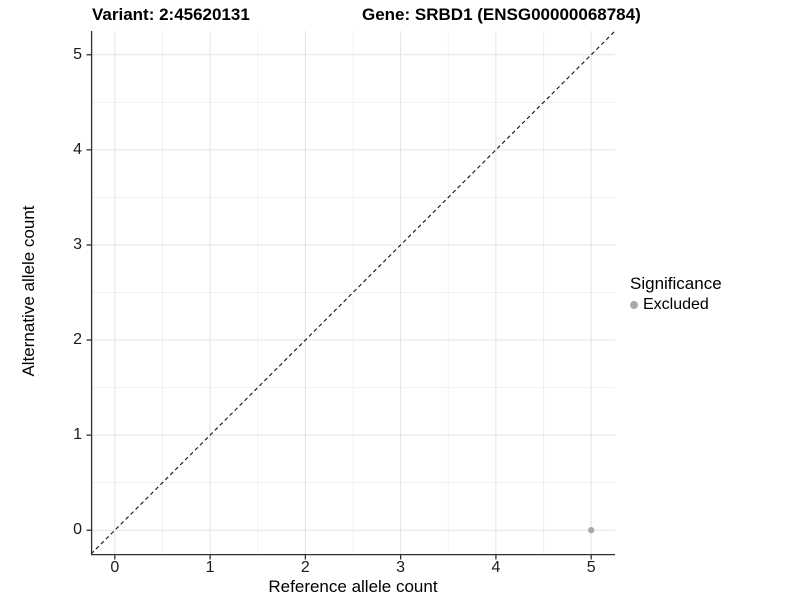  Describe the element at coordinates (305, 567) in the screenshot. I see `x-tick-label: 2` at that location.